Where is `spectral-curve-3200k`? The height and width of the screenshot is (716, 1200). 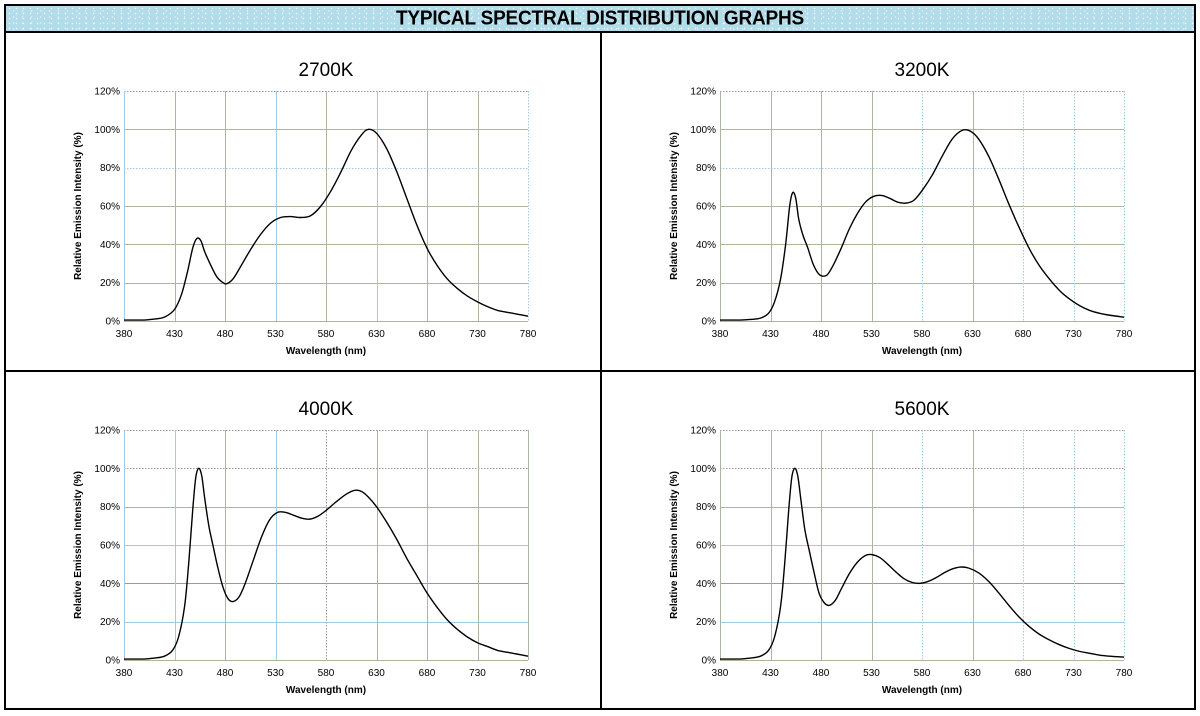
spectral-curve-3200k is located at coordinates (922, 224).